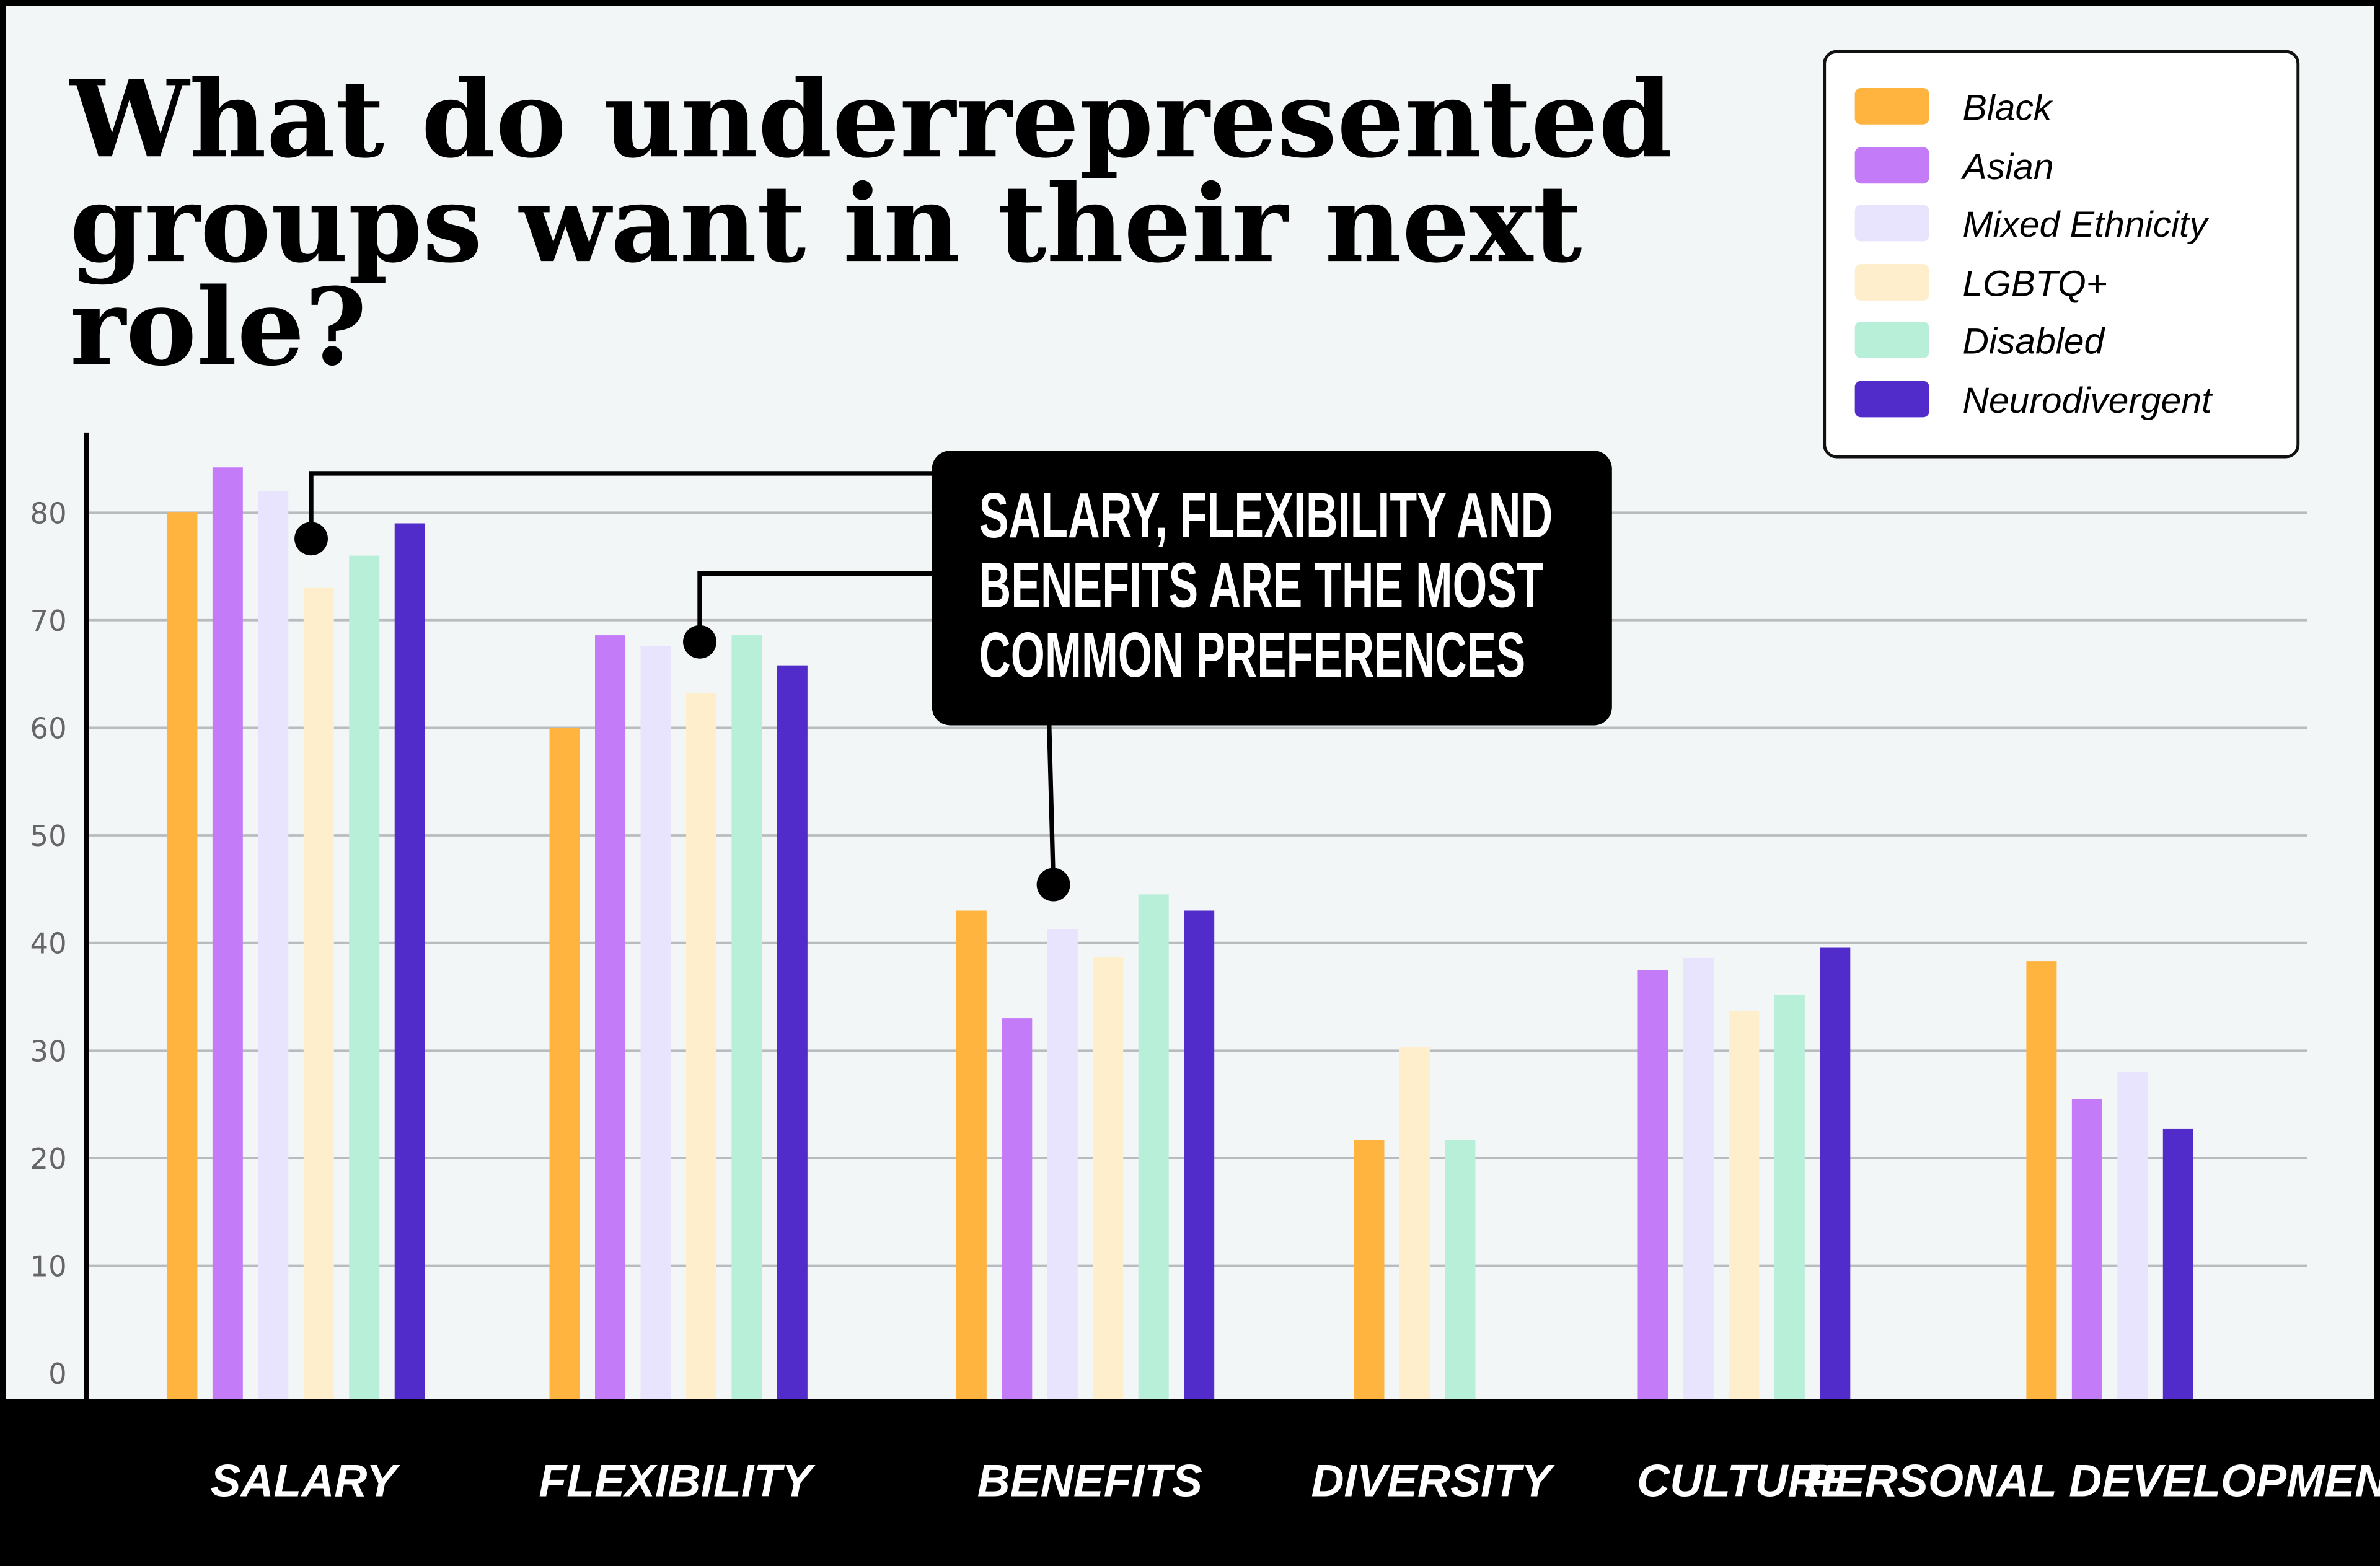 The height and width of the screenshot is (1566, 2380). I want to click on bar-flexibility-asian, so click(610, 1018).